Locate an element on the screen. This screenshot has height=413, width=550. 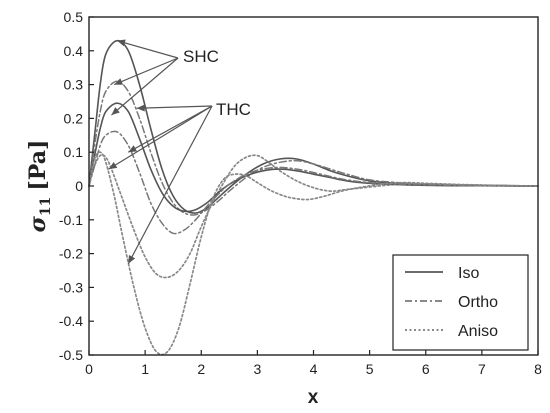
y-tick-label: 0.4 is located at coordinates (74, 51).